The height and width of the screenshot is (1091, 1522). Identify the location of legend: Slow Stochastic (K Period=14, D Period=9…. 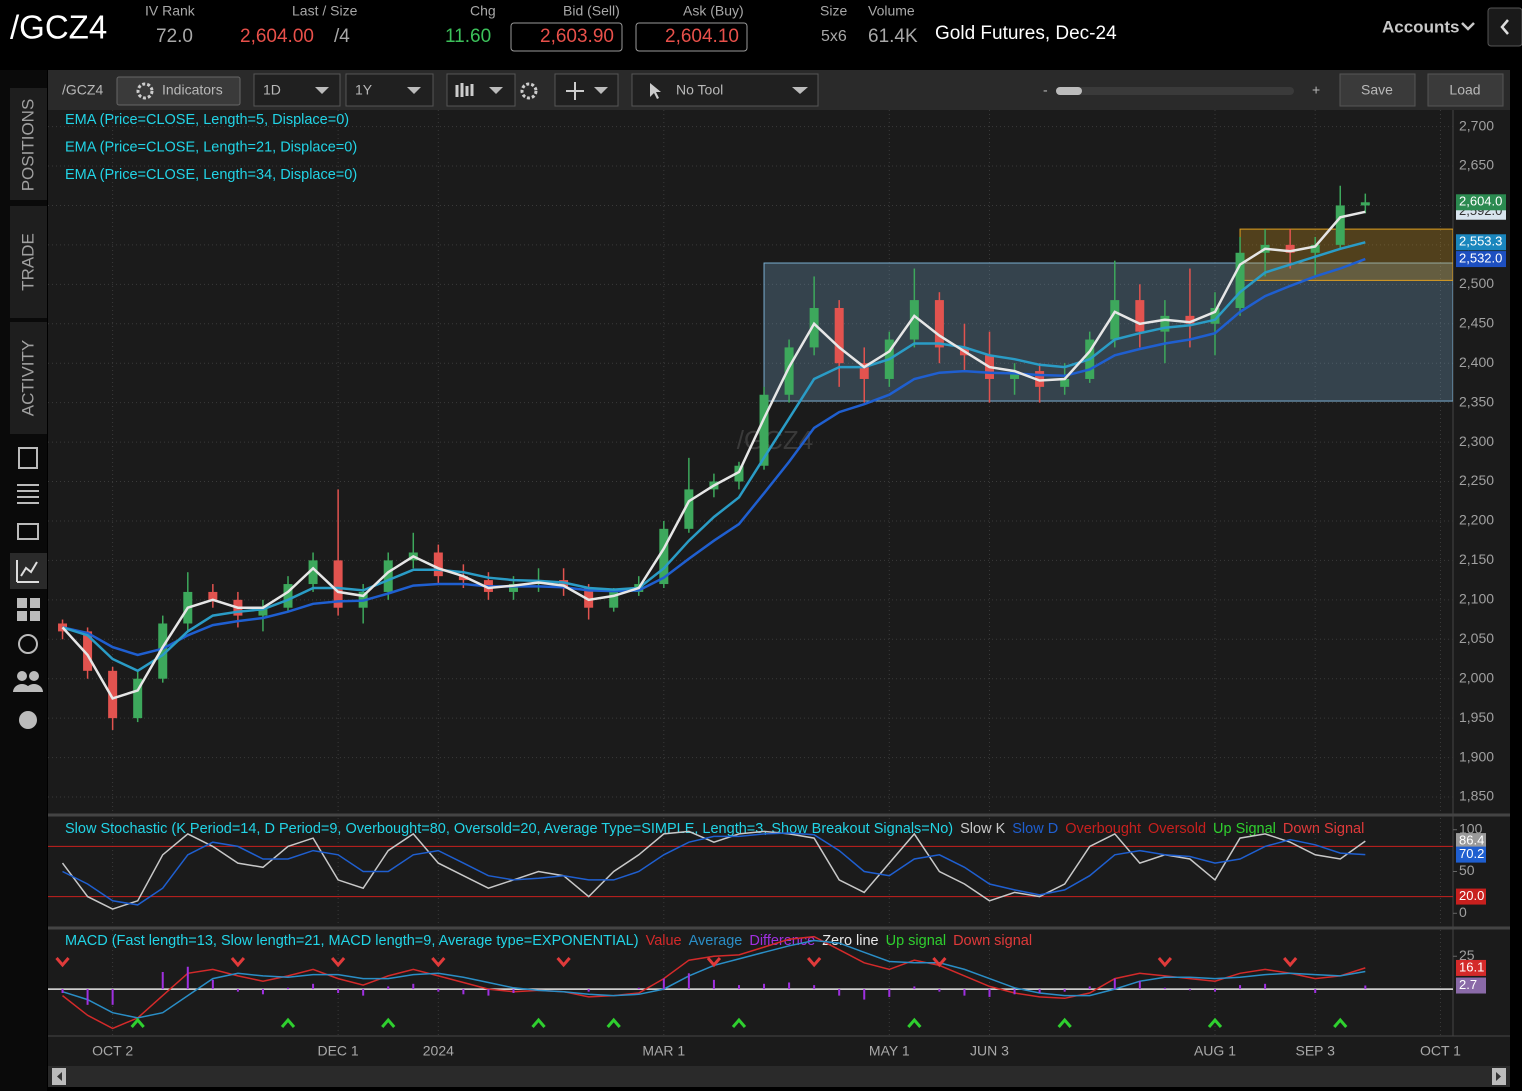
(714, 829).